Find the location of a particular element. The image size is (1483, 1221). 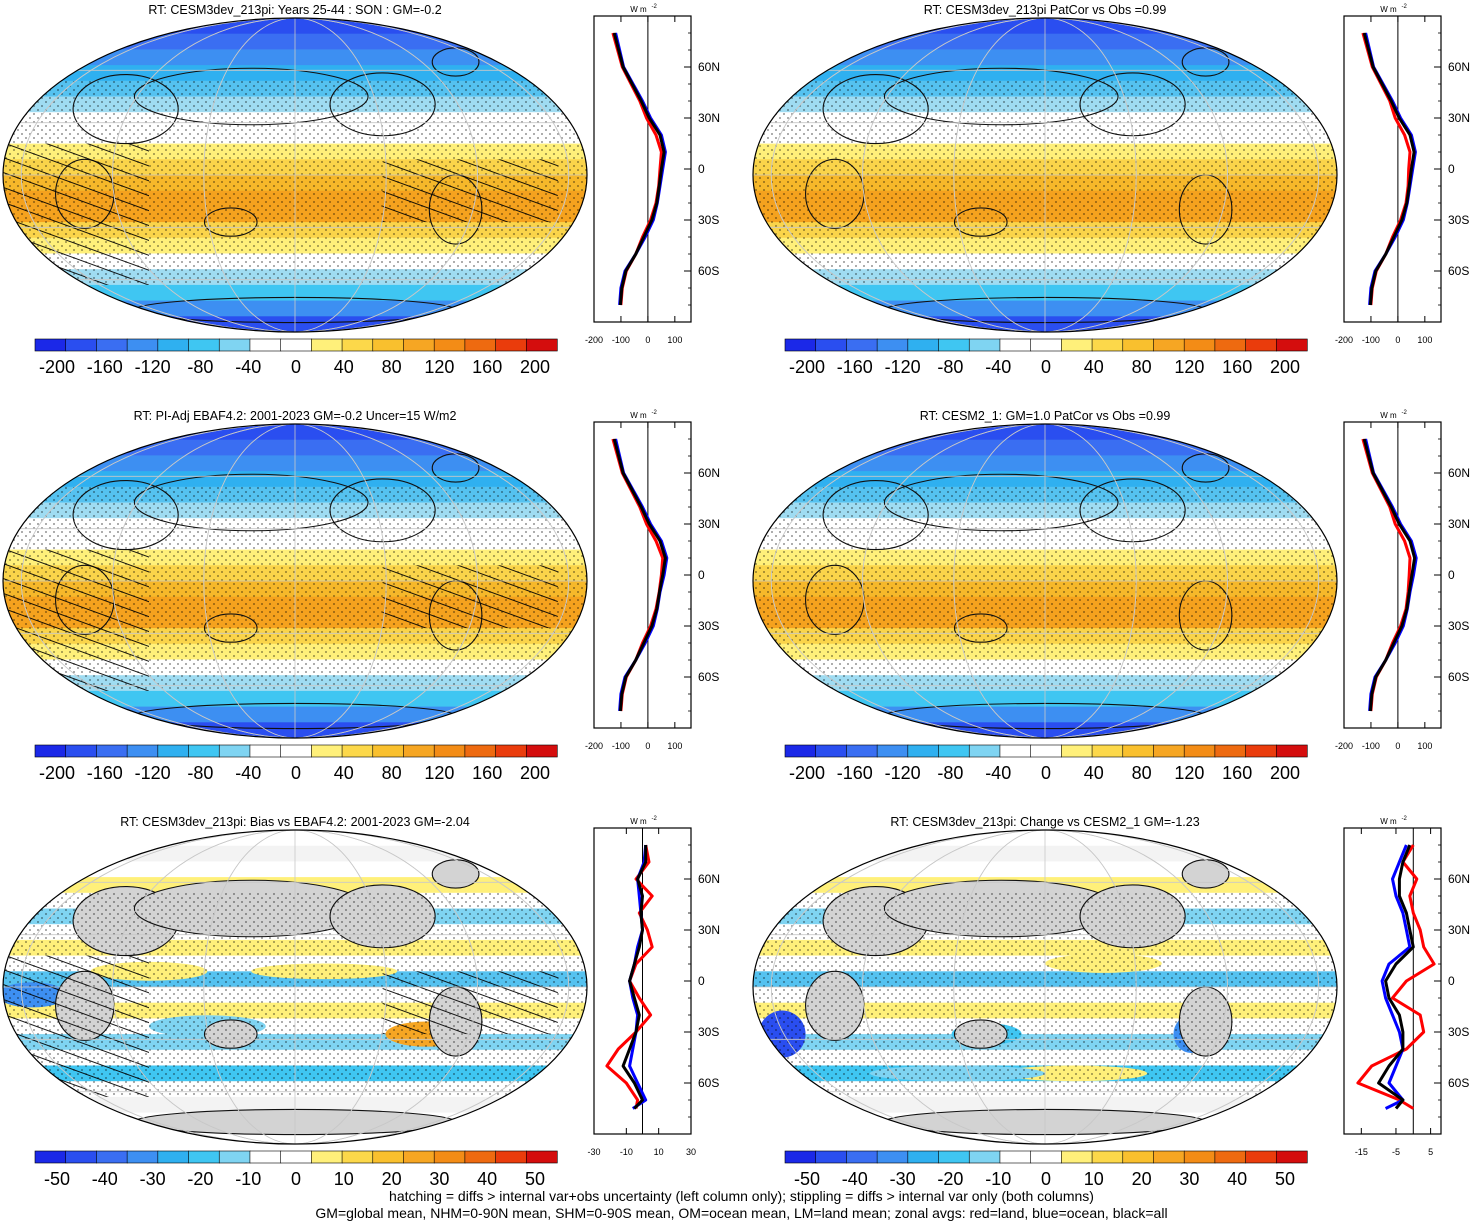

colorbar-tick-label: 50 is located at coordinates (535, 1179).